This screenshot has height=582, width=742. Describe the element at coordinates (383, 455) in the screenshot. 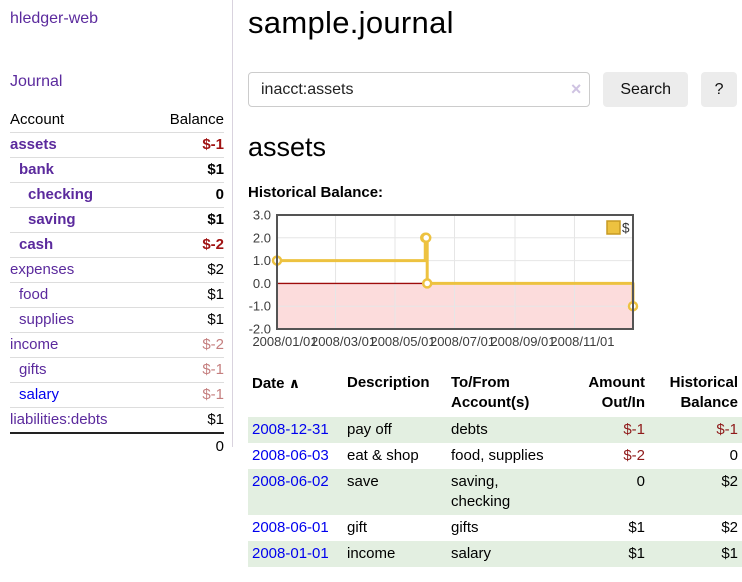

I see `transaction-description: eat & shop` at that location.